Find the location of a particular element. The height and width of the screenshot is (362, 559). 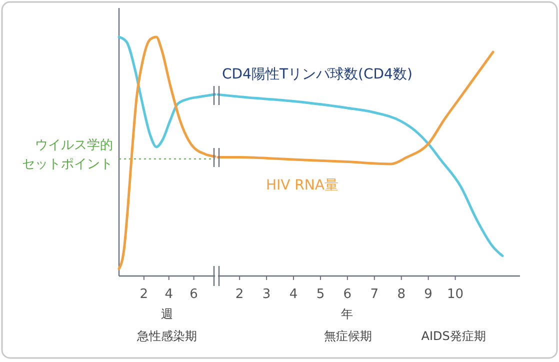

x-tick-label: 9 is located at coordinates (428, 294).